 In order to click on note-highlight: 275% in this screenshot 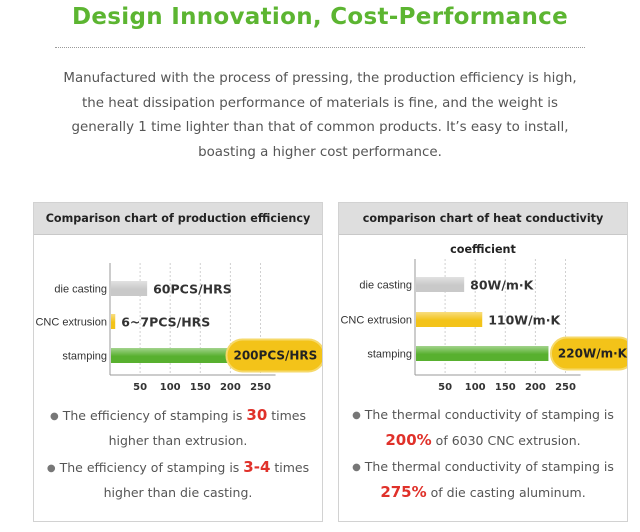, I will do `click(403, 492)`.